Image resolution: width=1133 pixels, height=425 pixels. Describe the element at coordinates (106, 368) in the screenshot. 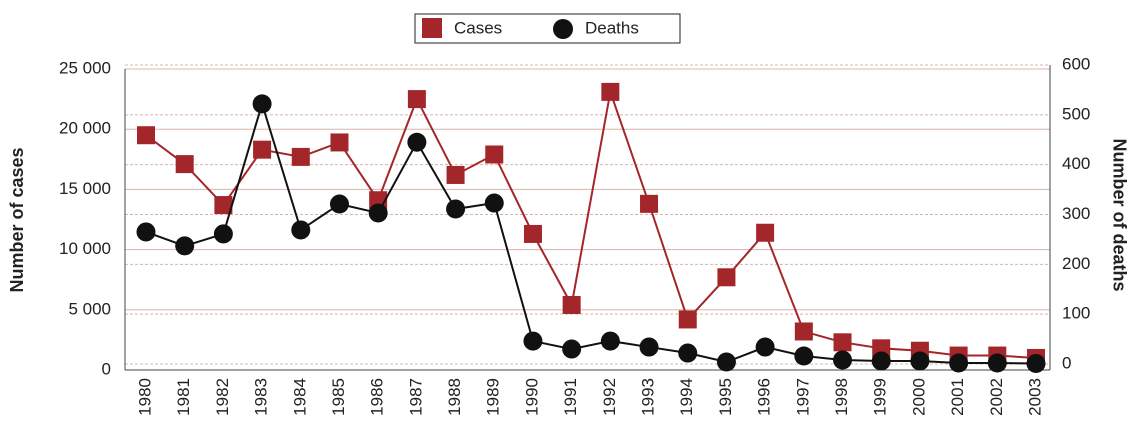

I see `y-tick-label: 0` at that location.